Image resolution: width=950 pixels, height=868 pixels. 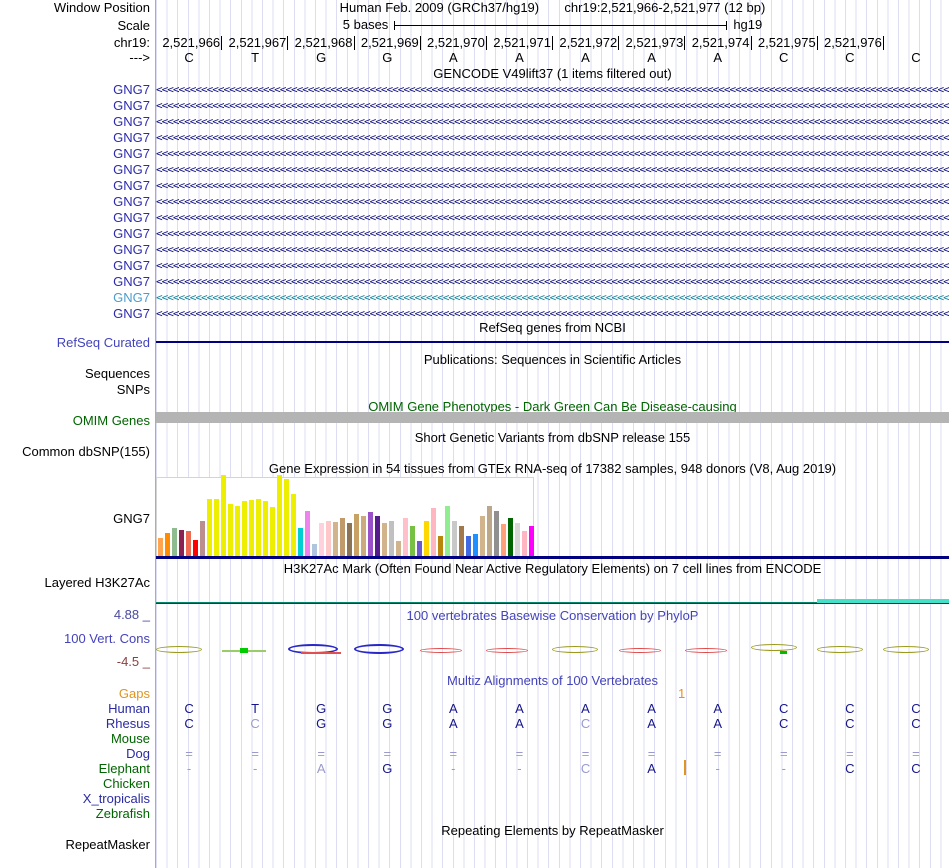 I want to click on refseq-gene-line, so click(x=552, y=342).